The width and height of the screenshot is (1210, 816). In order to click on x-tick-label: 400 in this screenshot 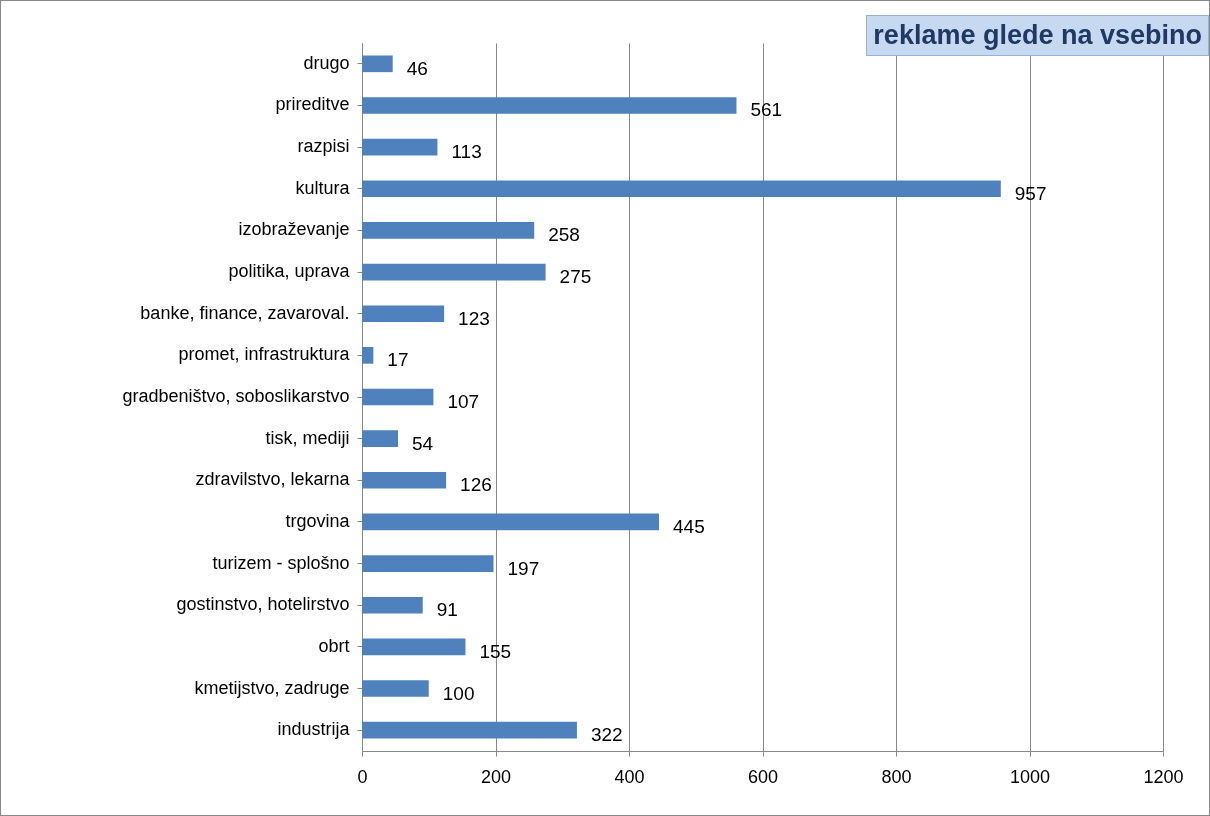, I will do `click(629, 776)`.